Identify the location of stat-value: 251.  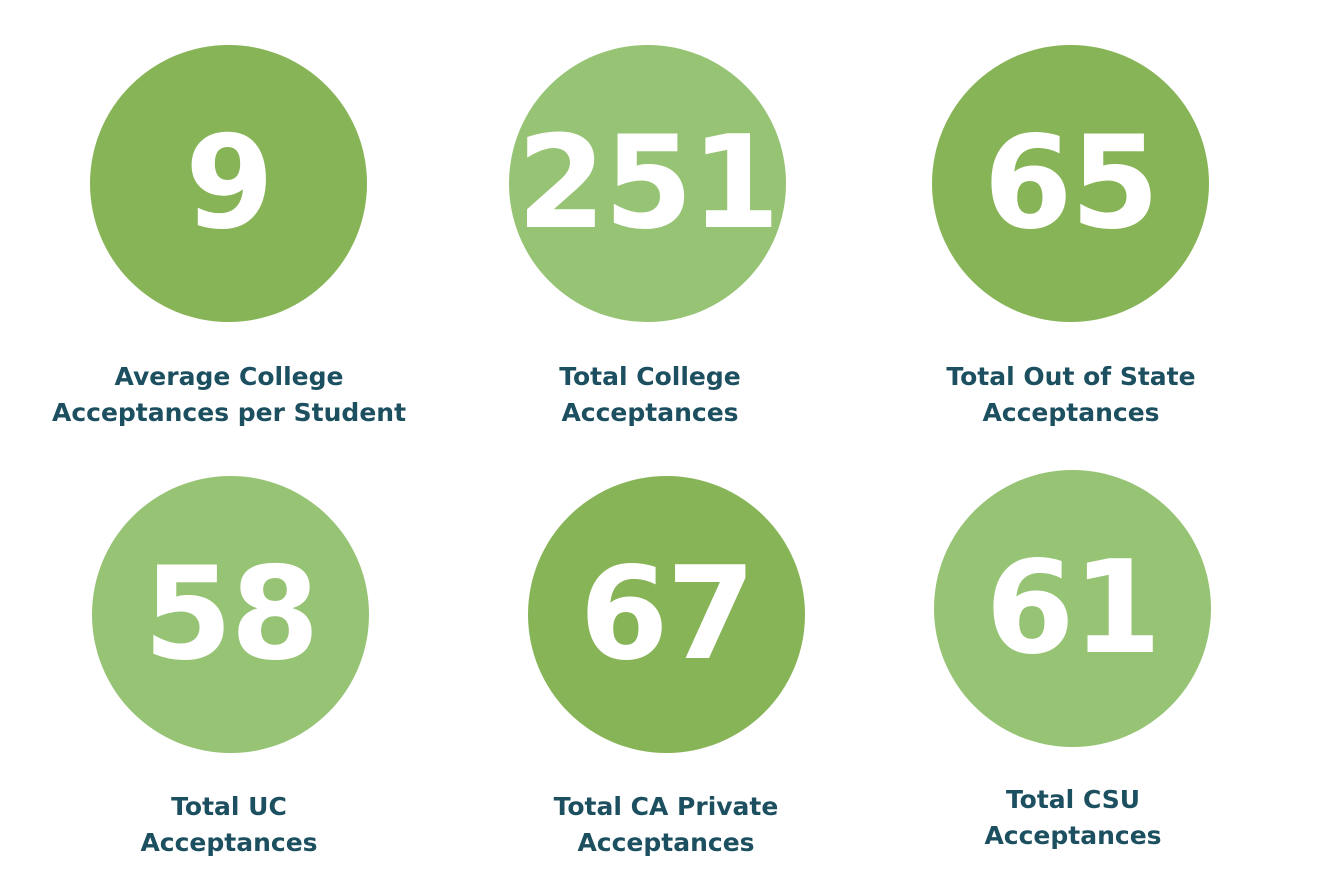
(648, 183).